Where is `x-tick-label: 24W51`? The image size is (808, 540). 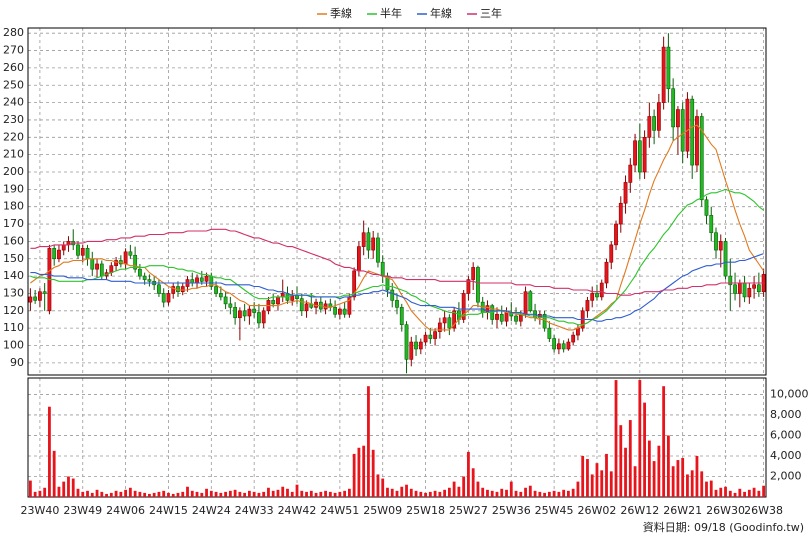 x-tick-label: 24W51 is located at coordinates (339, 510).